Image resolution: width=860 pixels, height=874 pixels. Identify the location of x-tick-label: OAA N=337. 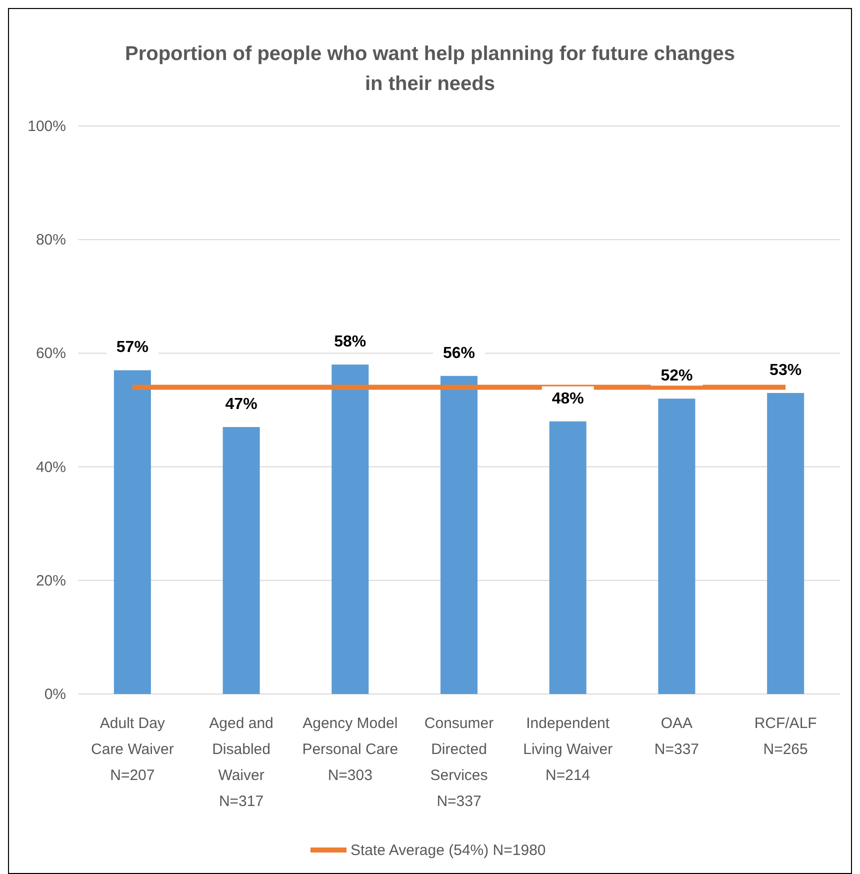
(677, 736).